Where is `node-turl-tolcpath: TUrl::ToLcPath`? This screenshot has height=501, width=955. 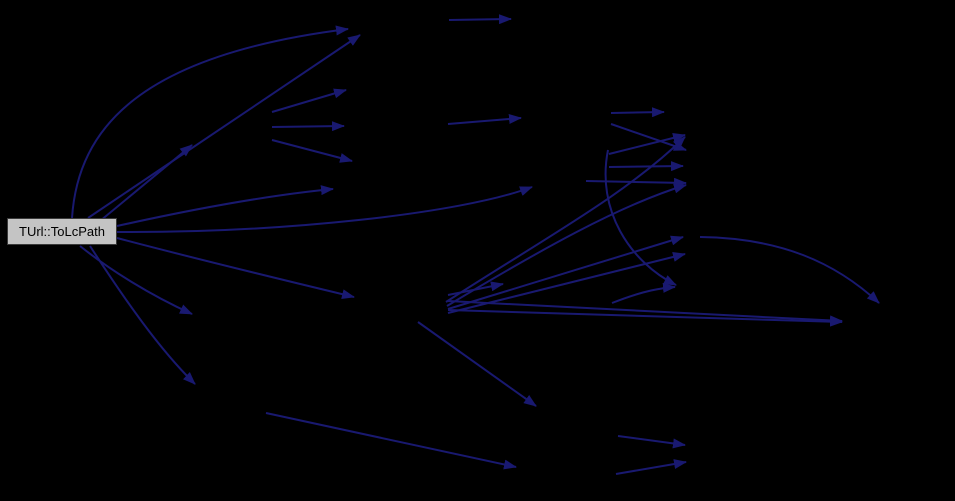 node-turl-tolcpath: TUrl::ToLcPath is located at coordinates (62, 231).